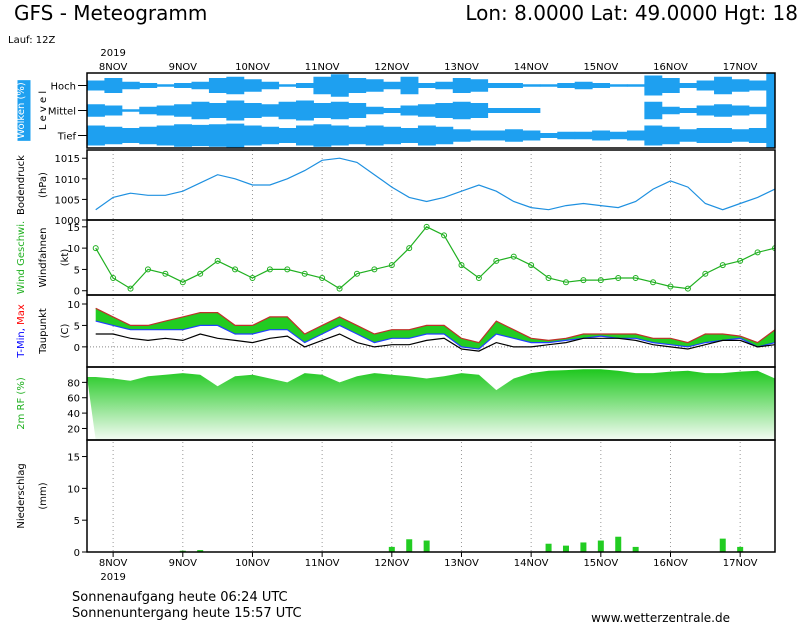  Describe the element at coordinates (113, 563) in the screenshot. I see `date-bottom: 8NOV` at that location.